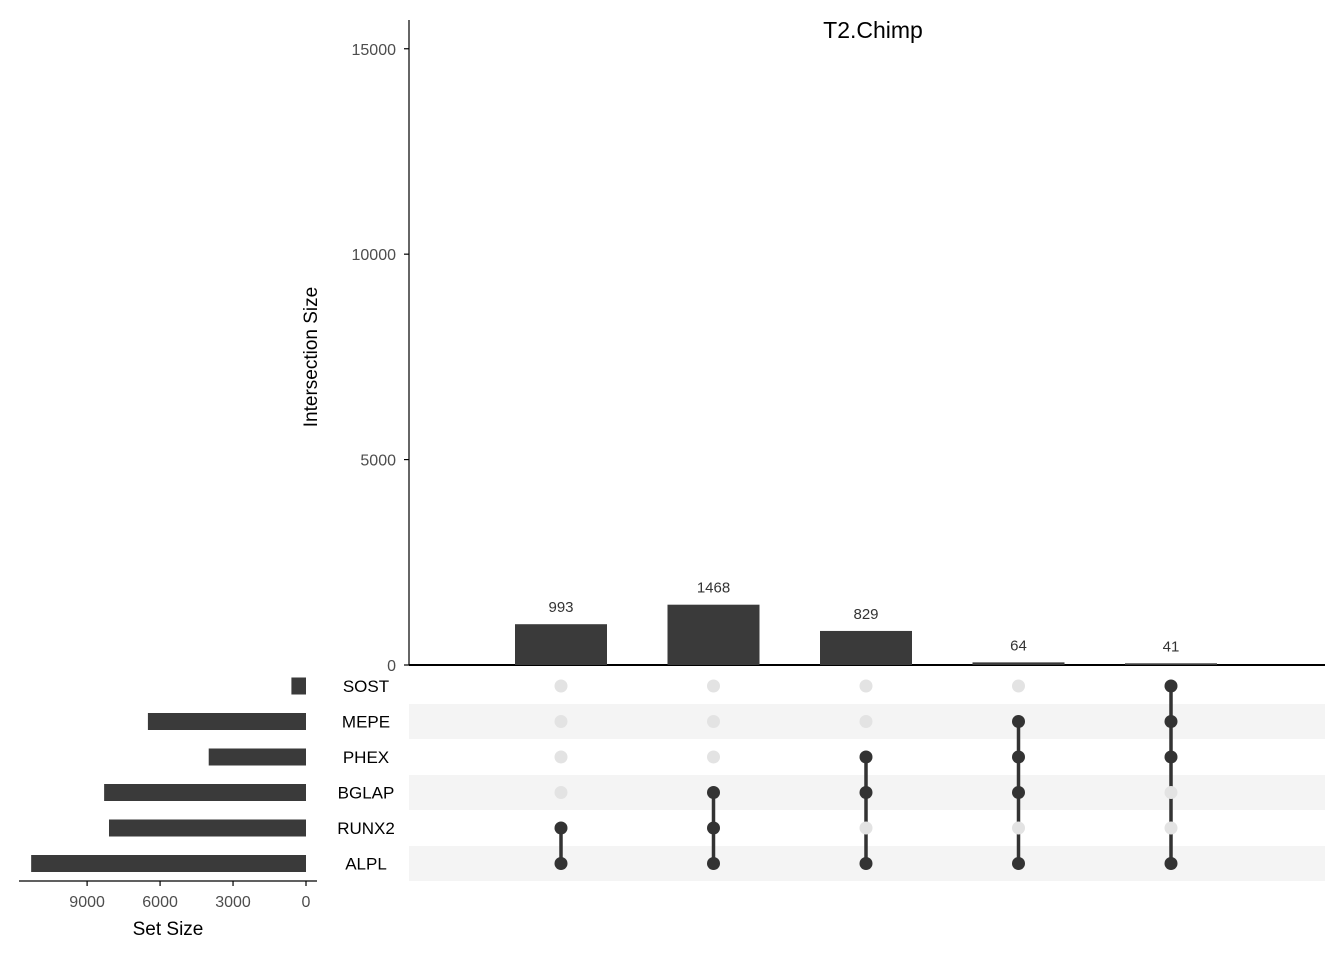  I want to click on set-label: MEPE, so click(366, 722).